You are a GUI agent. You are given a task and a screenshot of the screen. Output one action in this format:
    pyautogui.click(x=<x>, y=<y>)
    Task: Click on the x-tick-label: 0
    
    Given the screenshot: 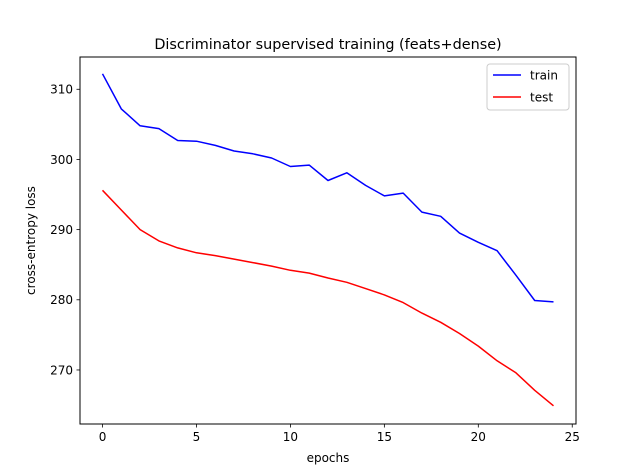 What is the action you would take?
    pyautogui.click(x=103, y=437)
    